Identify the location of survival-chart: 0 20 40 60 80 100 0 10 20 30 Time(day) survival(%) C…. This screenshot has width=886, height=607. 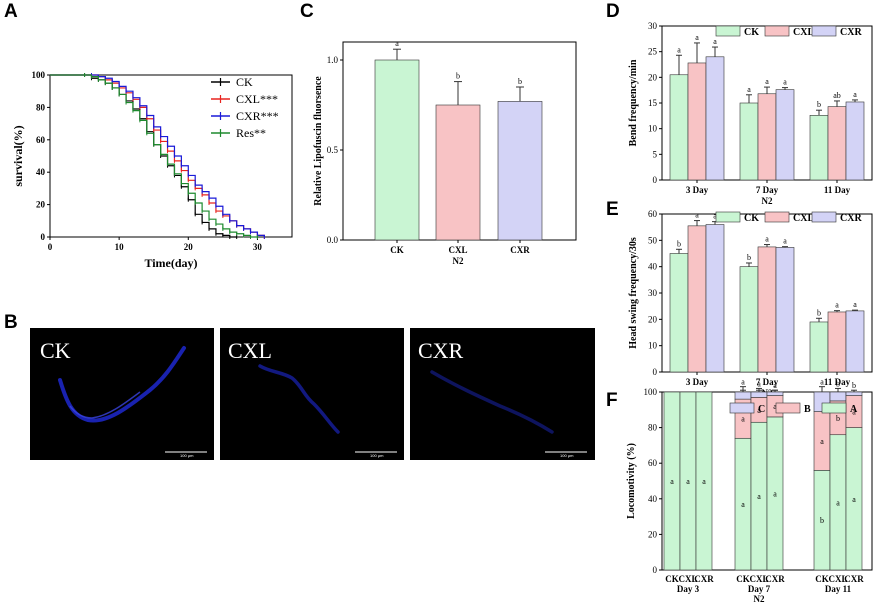
(152, 170).